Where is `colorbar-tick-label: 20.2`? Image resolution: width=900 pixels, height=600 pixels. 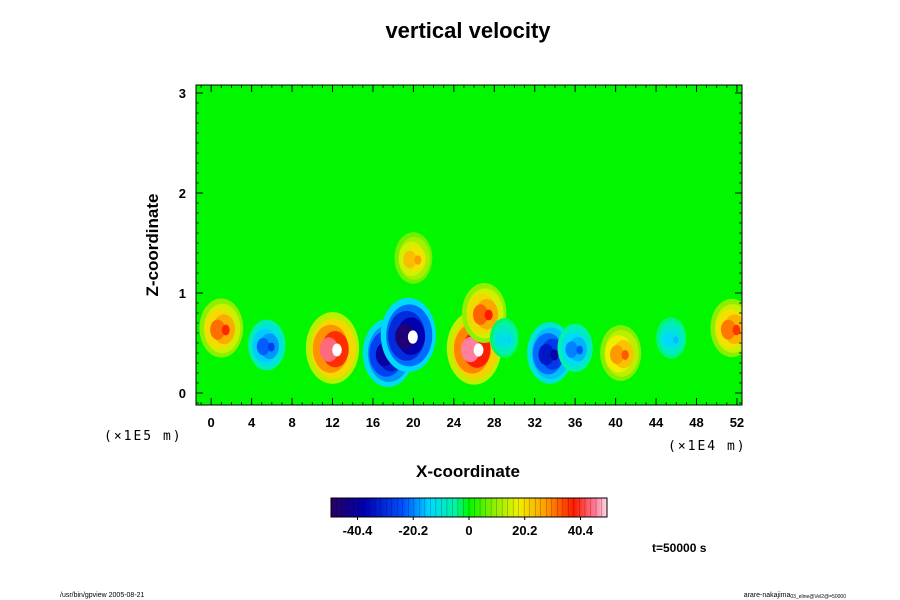 colorbar-tick-label: 20.2 is located at coordinates (524, 530).